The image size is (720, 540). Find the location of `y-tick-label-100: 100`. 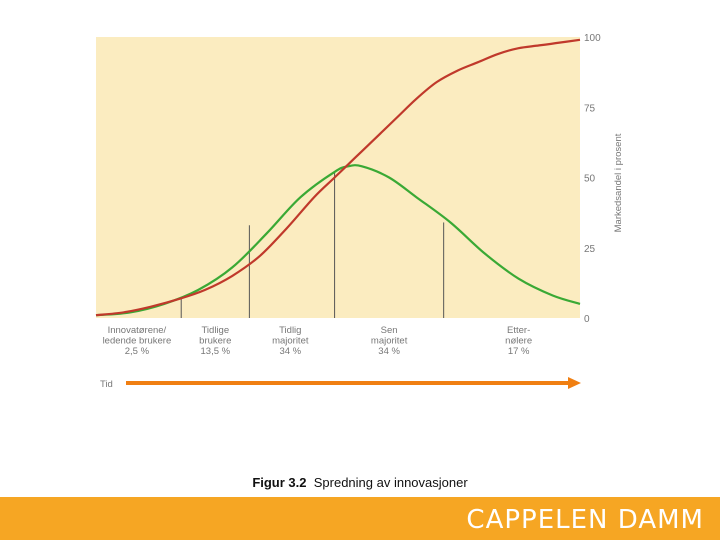

y-tick-label-100: 100 is located at coordinates (592, 38).